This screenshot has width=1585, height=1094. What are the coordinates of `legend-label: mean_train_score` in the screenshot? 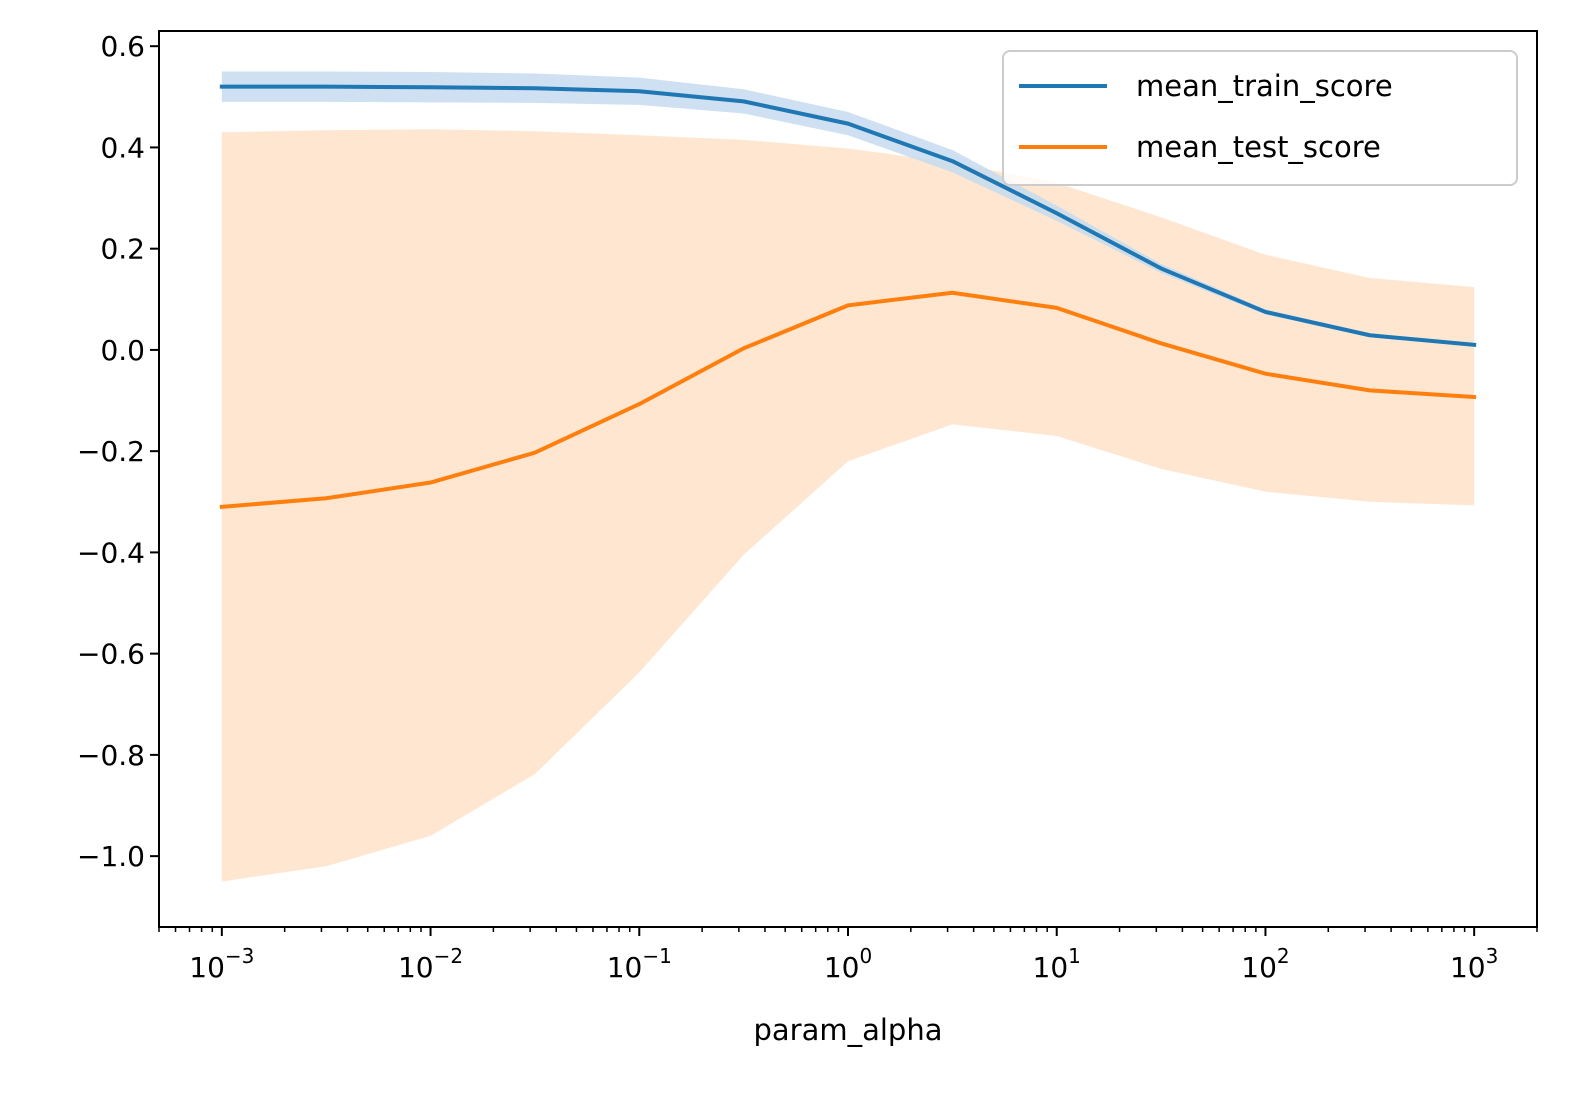 It's located at (1264, 86).